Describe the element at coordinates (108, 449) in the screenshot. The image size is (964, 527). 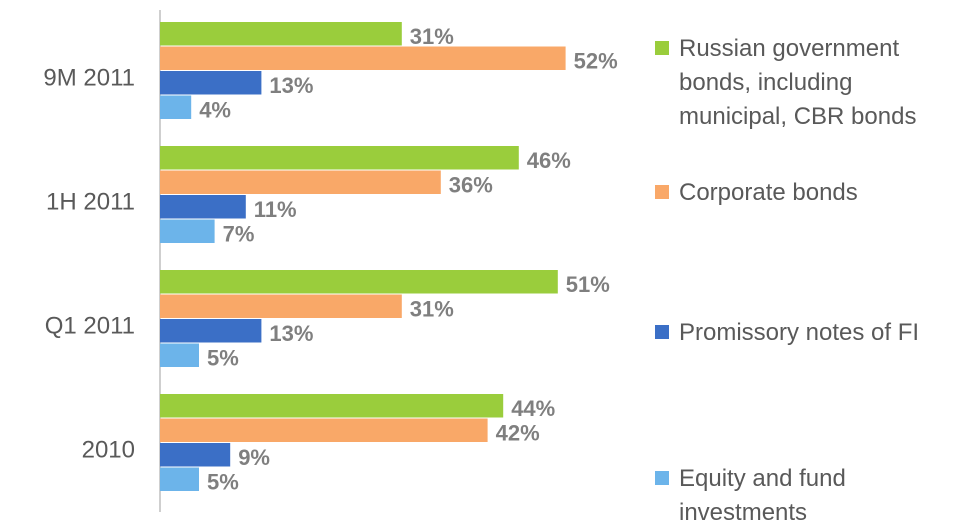
I see `category-label: 2010` at that location.